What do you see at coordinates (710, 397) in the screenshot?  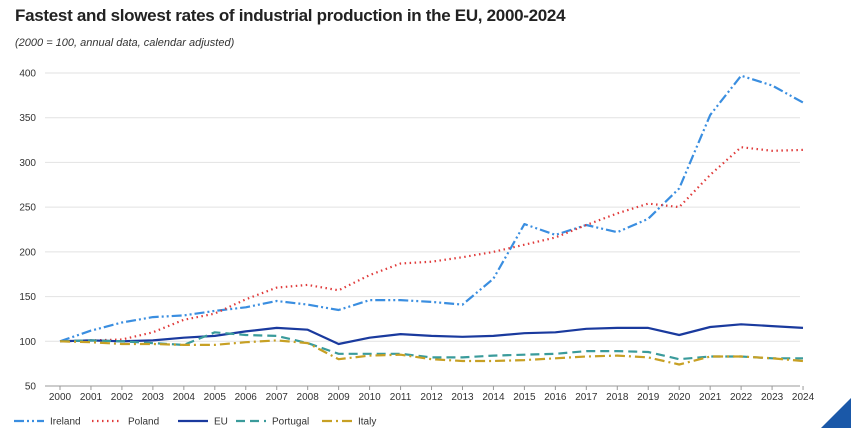 I see `x-tick-label: 2021` at bounding box center [710, 397].